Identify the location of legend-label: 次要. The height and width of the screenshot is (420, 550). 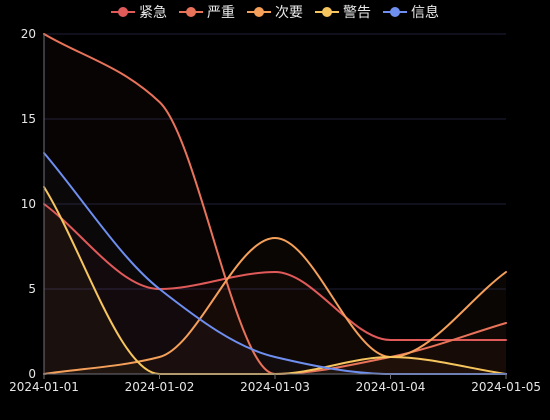
(289, 13).